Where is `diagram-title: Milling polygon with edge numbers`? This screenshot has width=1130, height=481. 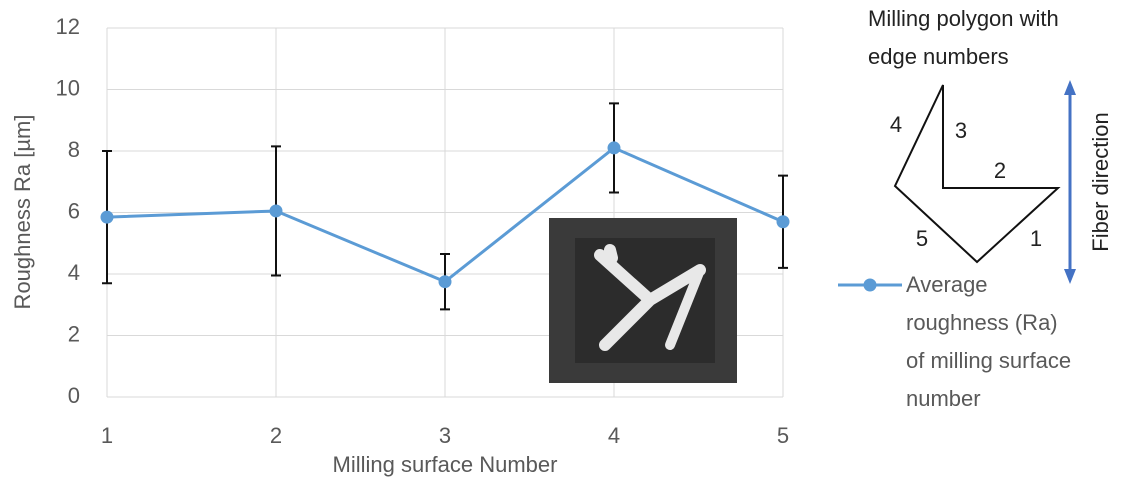
diagram-title: Milling polygon with edge numbers is located at coordinates (963, 37).